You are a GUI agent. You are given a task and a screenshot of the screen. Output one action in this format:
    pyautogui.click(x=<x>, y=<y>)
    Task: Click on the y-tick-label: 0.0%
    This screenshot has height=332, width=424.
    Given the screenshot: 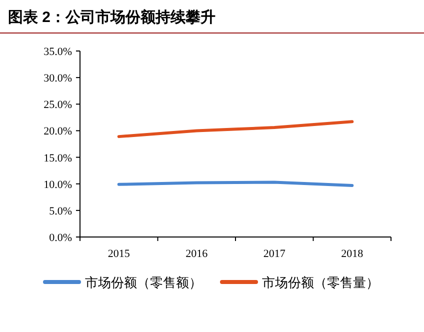 What is the action you would take?
    pyautogui.click(x=60, y=238)
    